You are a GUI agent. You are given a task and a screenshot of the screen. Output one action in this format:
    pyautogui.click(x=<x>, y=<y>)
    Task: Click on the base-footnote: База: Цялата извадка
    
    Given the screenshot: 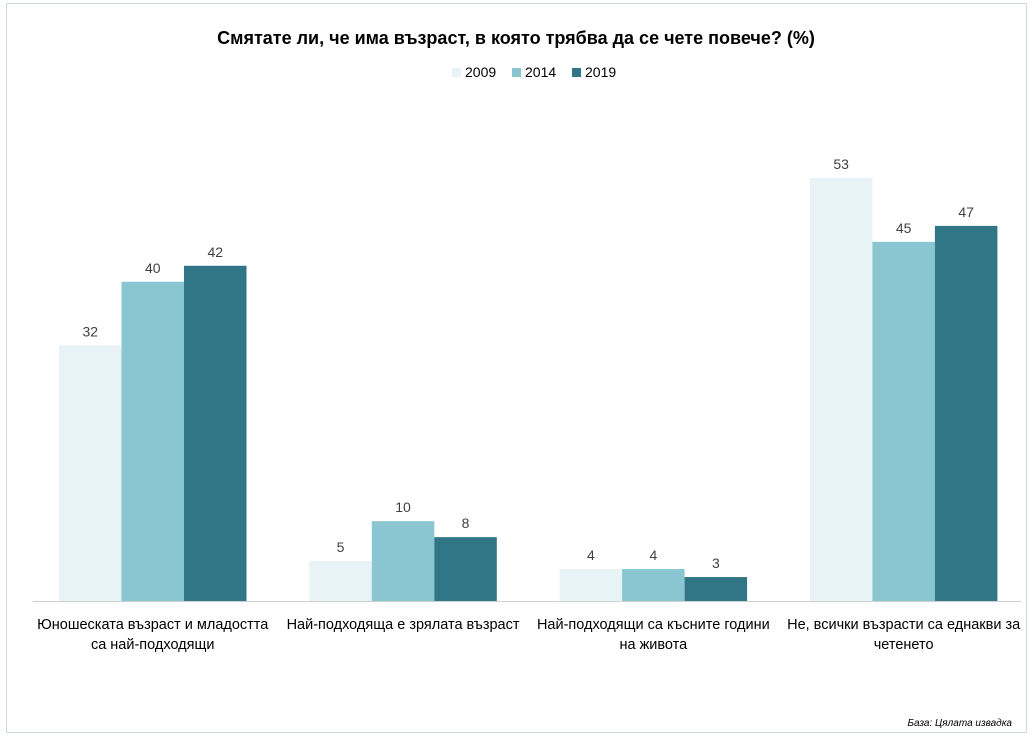 What is the action you would take?
    pyautogui.click(x=960, y=723)
    